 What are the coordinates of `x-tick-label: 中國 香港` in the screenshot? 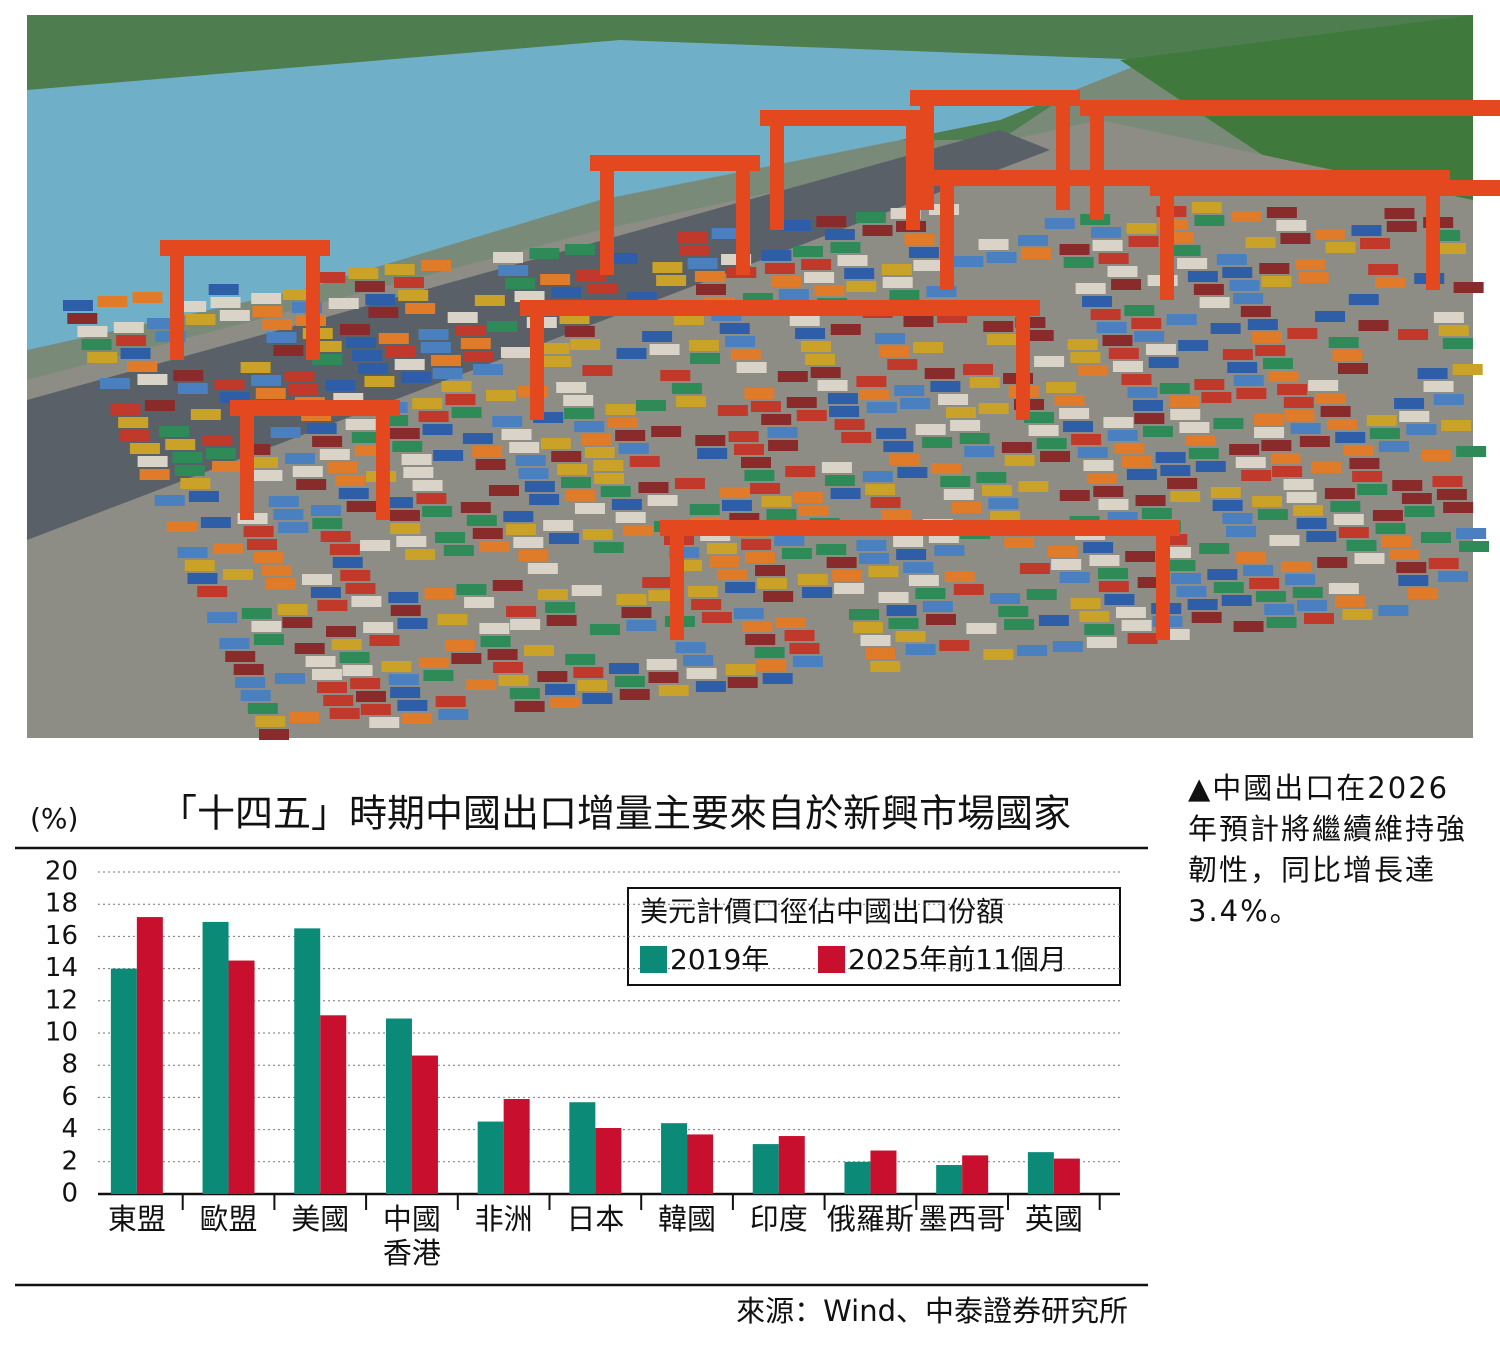 It's located at (411, 1236).